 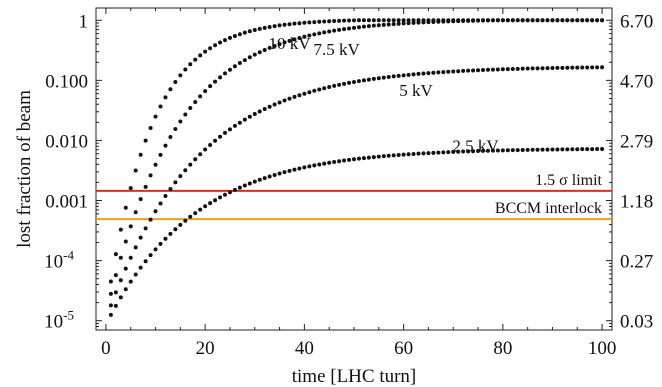 I want to click on x-tick-label: 60, so click(x=403, y=348).